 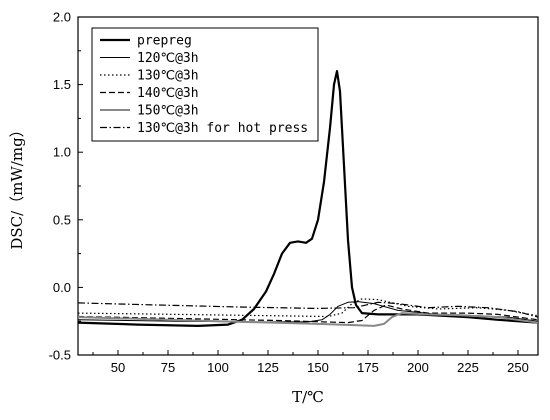 What do you see at coordinates (218, 367) in the screenshot?
I see `x-tick-label-2: 100` at bounding box center [218, 367].